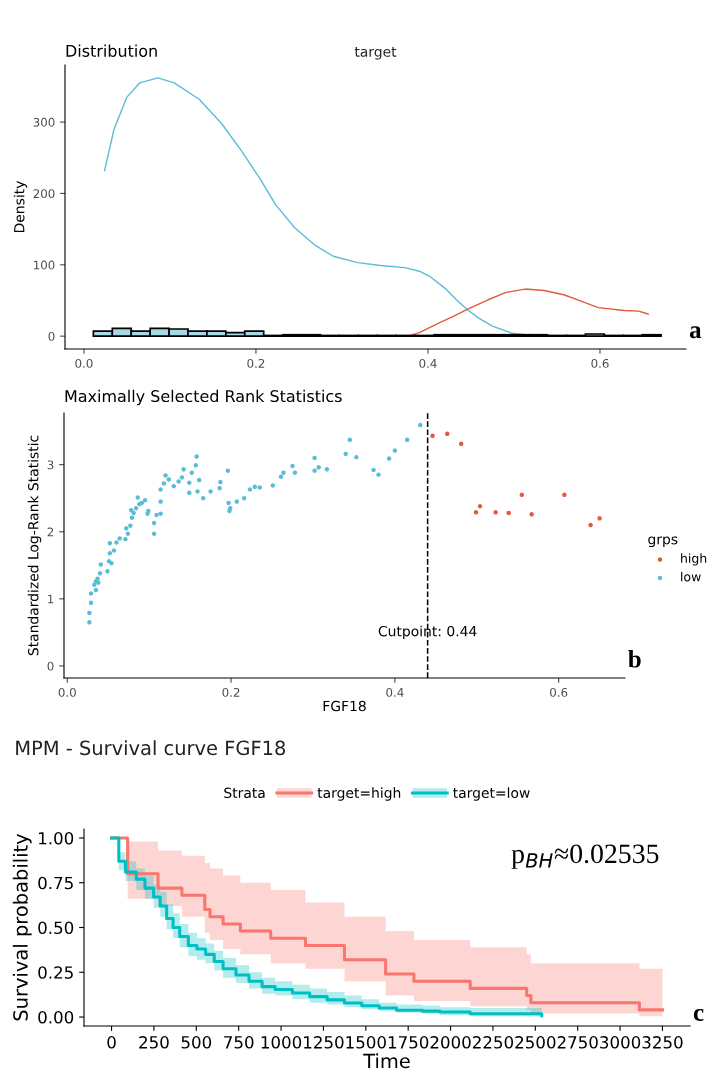  I want to click on text: c, so click(698, 1014).